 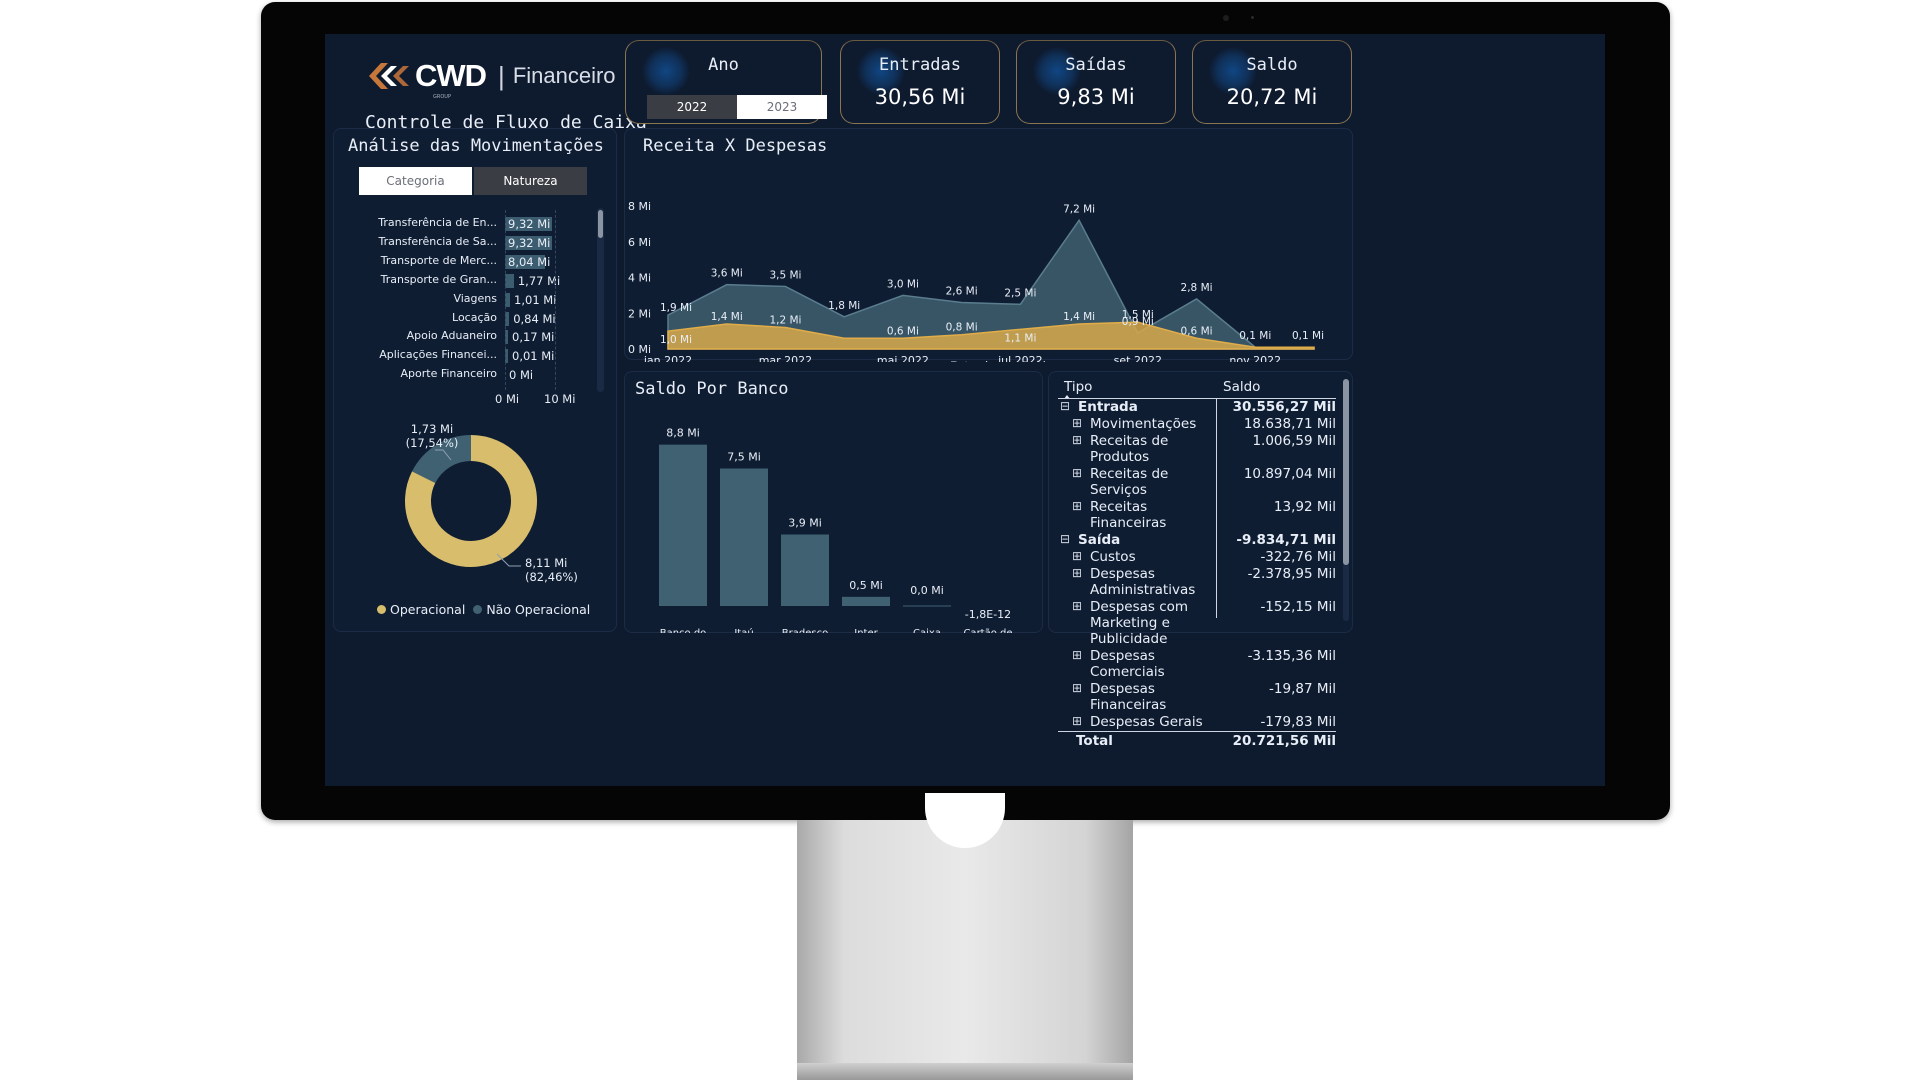 I want to click on leader-line-nonop, so click(x=443, y=455).